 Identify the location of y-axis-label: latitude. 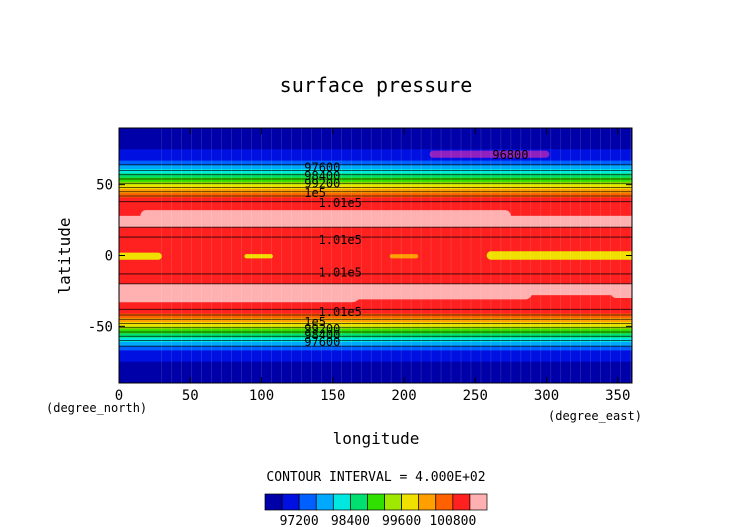
(64, 255).